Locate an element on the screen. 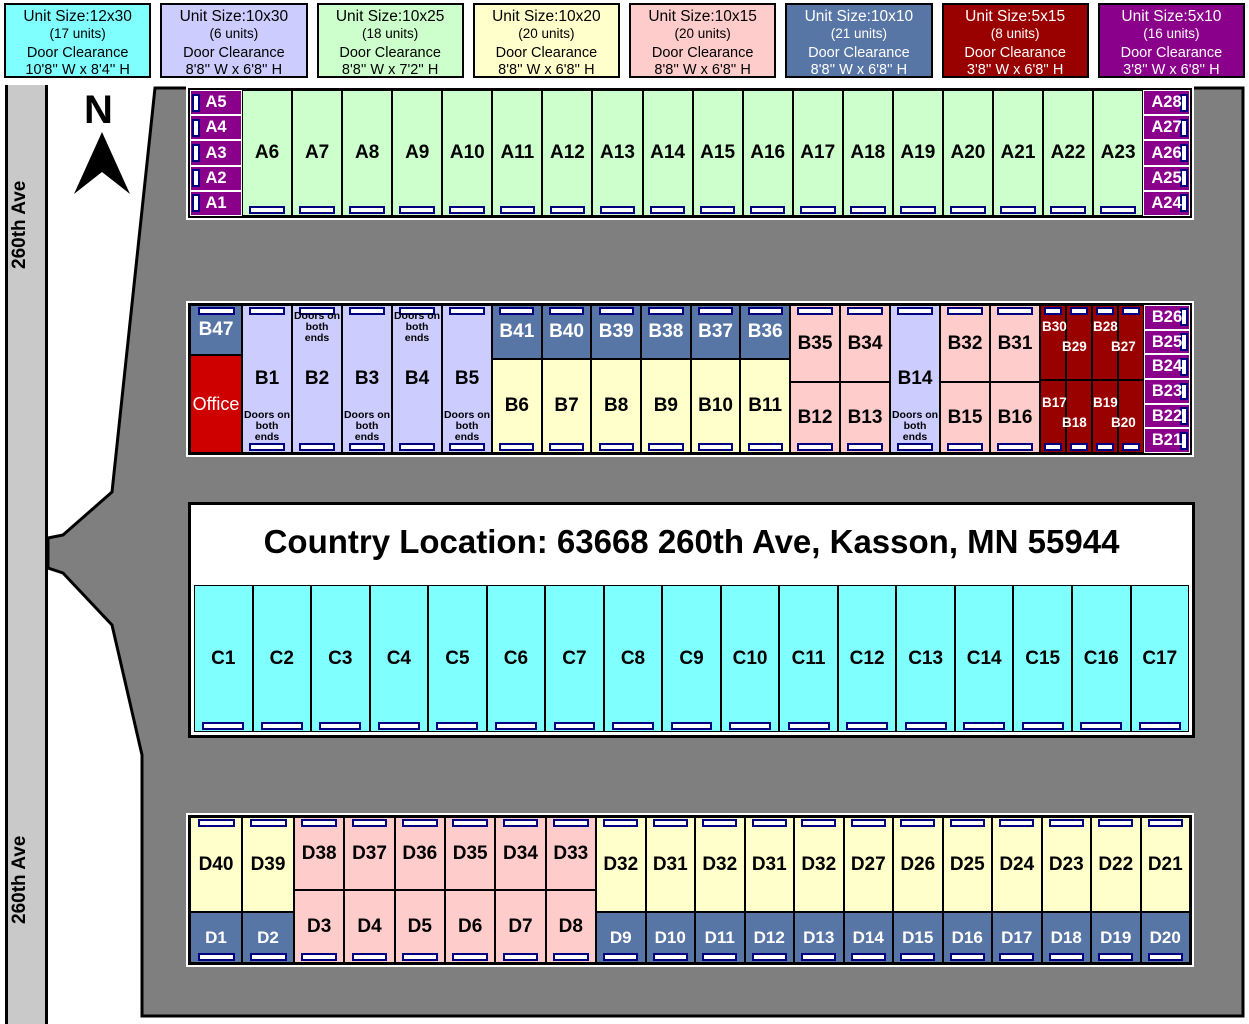 The height and width of the screenshot is (1024, 1249). storage-unit: B40 is located at coordinates (566, 332).